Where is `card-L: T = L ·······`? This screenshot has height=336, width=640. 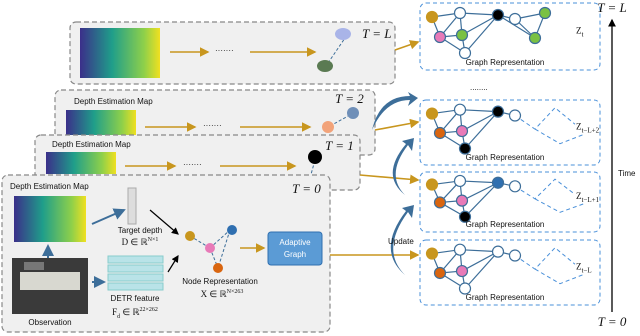
card-L: T = L ······· is located at coordinates (232, 53).